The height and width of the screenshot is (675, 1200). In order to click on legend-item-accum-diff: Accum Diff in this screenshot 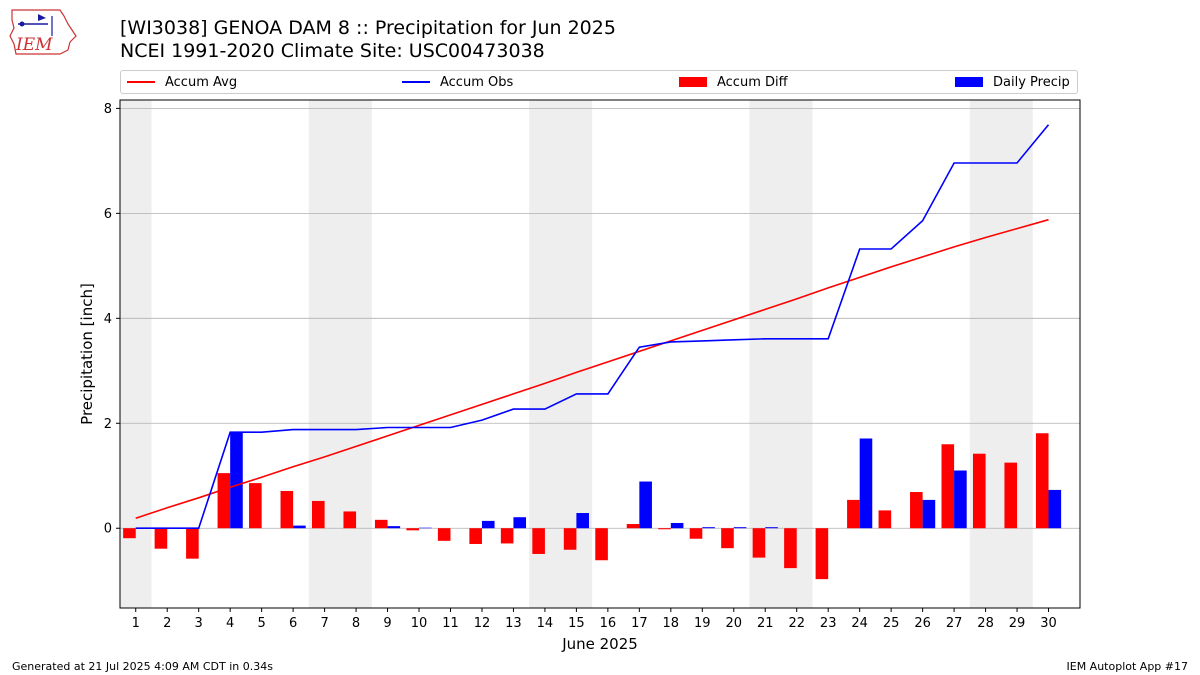, I will do `click(733, 82)`.